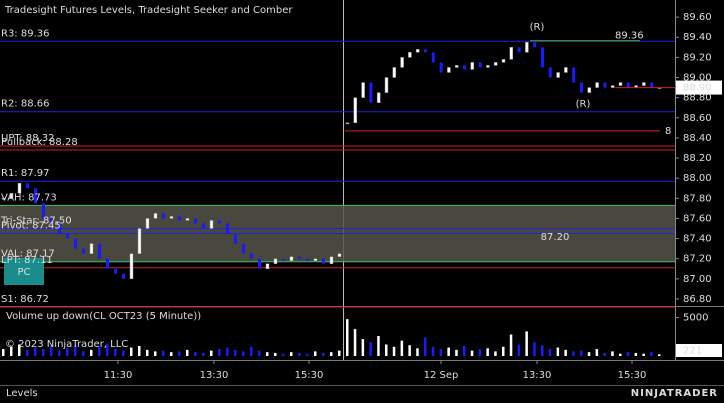  I want to click on button-label: PC, so click(23, 272).